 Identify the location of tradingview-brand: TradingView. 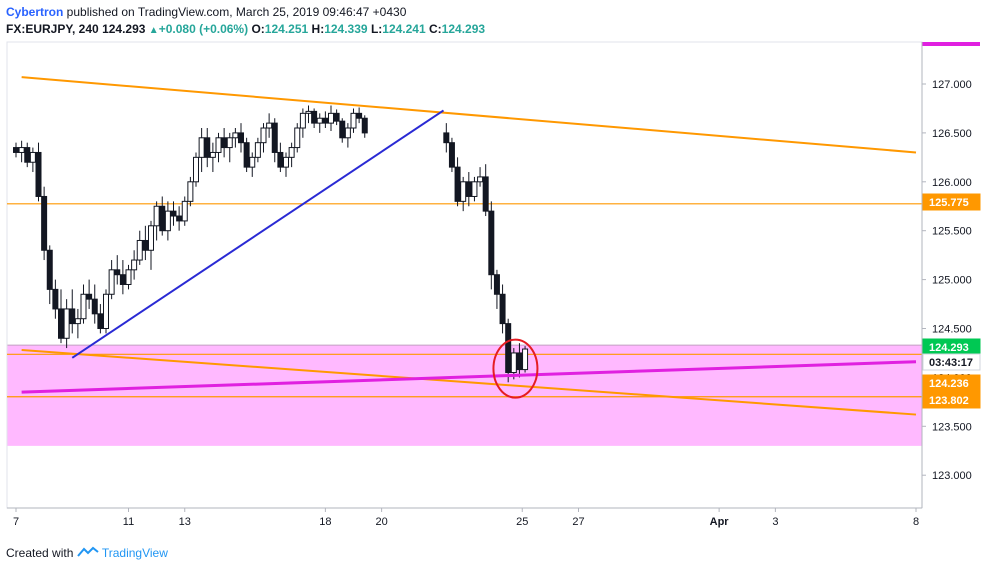
(134, 553).